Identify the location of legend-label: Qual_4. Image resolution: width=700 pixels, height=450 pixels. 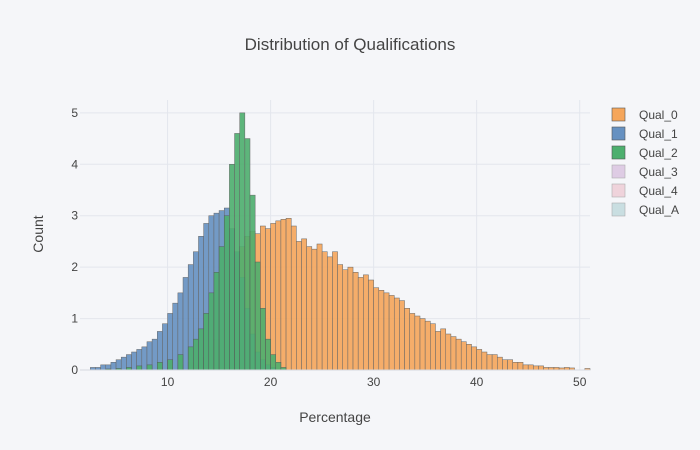
(658, 191).